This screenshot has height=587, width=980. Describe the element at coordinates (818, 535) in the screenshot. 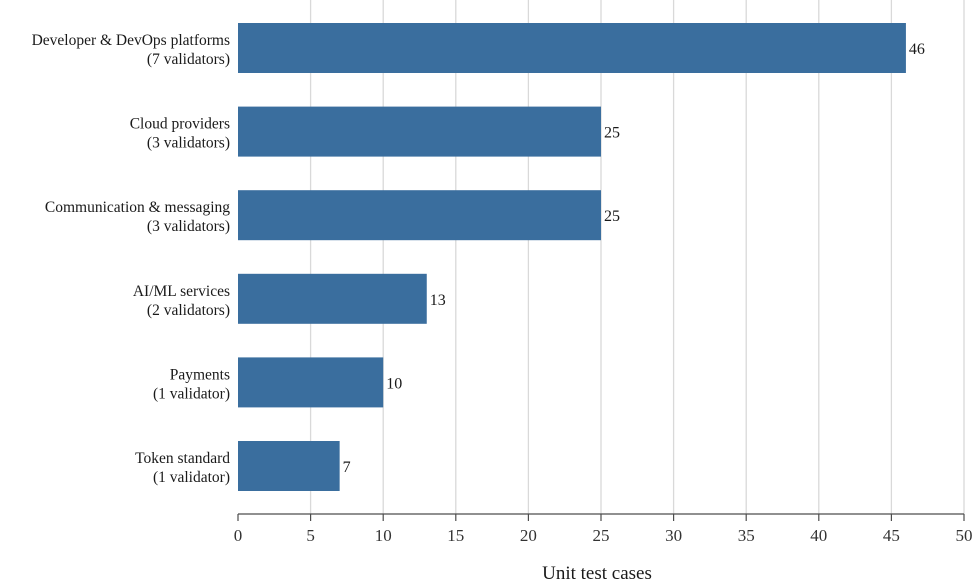

I see `x-tick-label: 40` at that location.